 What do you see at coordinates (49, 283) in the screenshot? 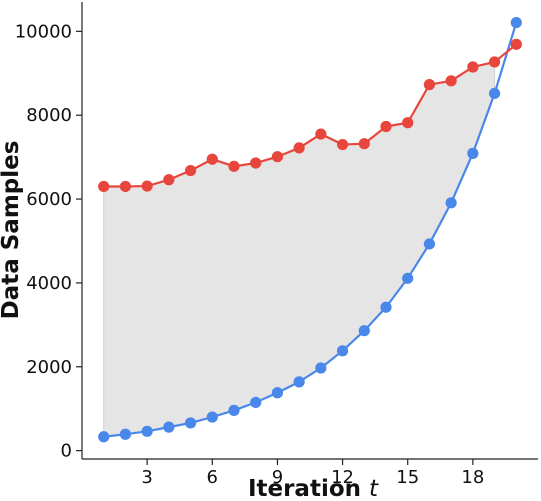
I see `y-tick-label: 4000` at bounding box center [49, 283].